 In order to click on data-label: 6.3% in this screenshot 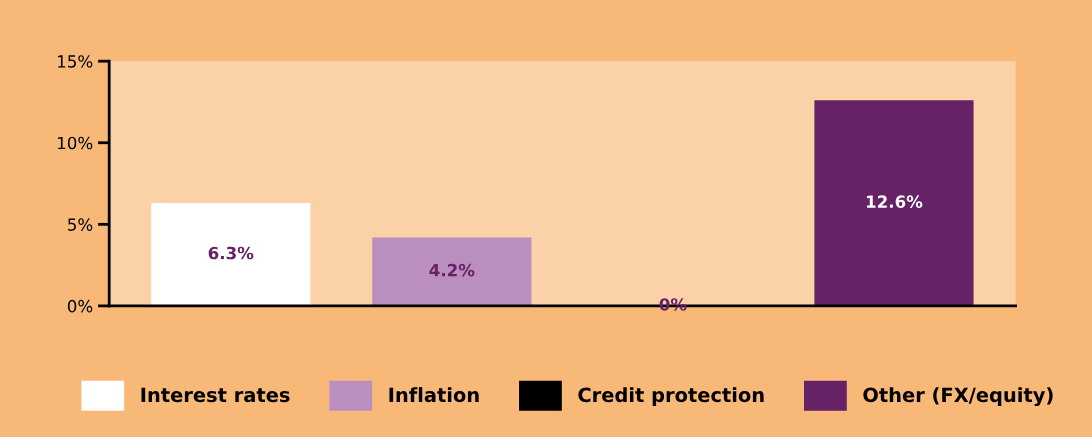, I will do `click(231, 253)`.